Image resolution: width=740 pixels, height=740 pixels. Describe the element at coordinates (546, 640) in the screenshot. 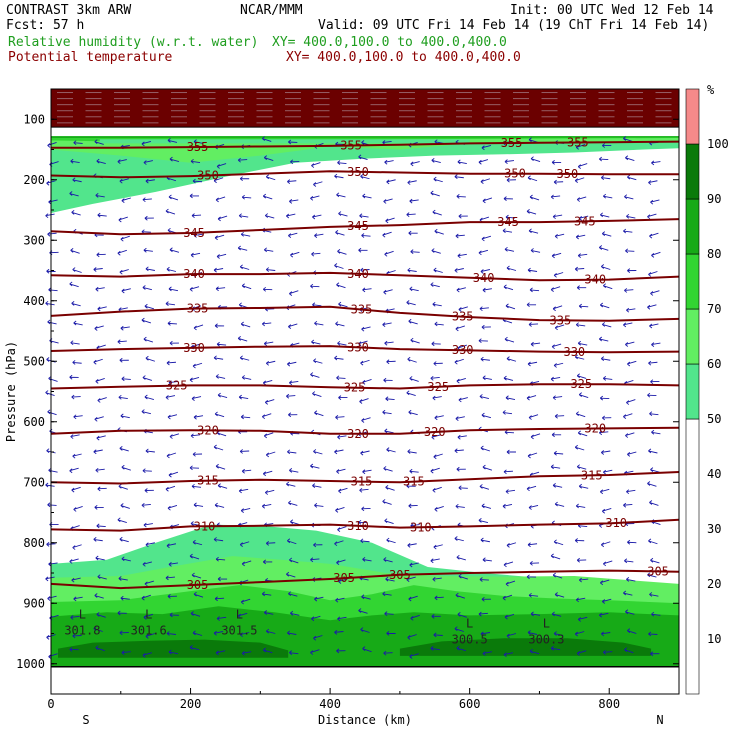

I see `low-marker-value: 300.3` at that location.